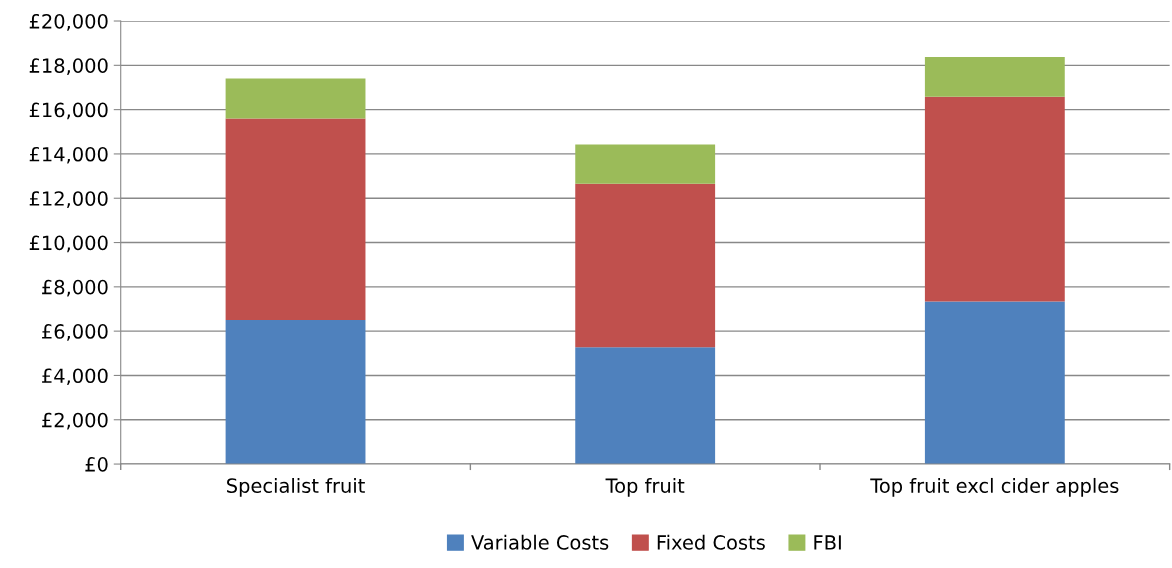 This screenshot has height=568, width=1172. What do you see at coordinates (68, 66) in the screenshot?
I see `y-tick-label: £18,000` at bounding box center [68, 66].